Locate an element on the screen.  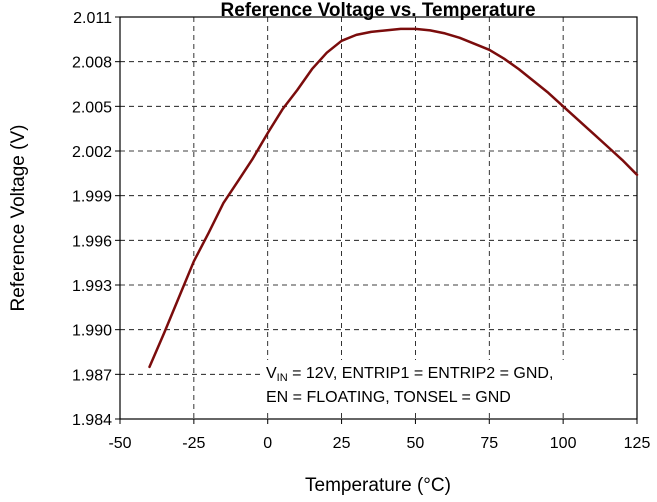
y-tick-label: 1.990 is located at coordinates (92, 331).